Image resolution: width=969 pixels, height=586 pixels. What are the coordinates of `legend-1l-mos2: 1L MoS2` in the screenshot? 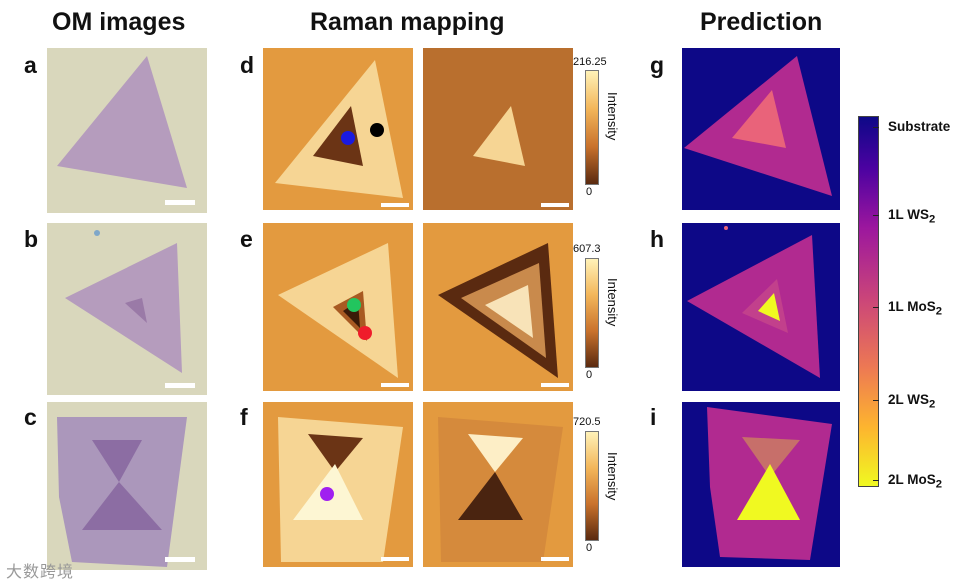 It's located at (915, 308).